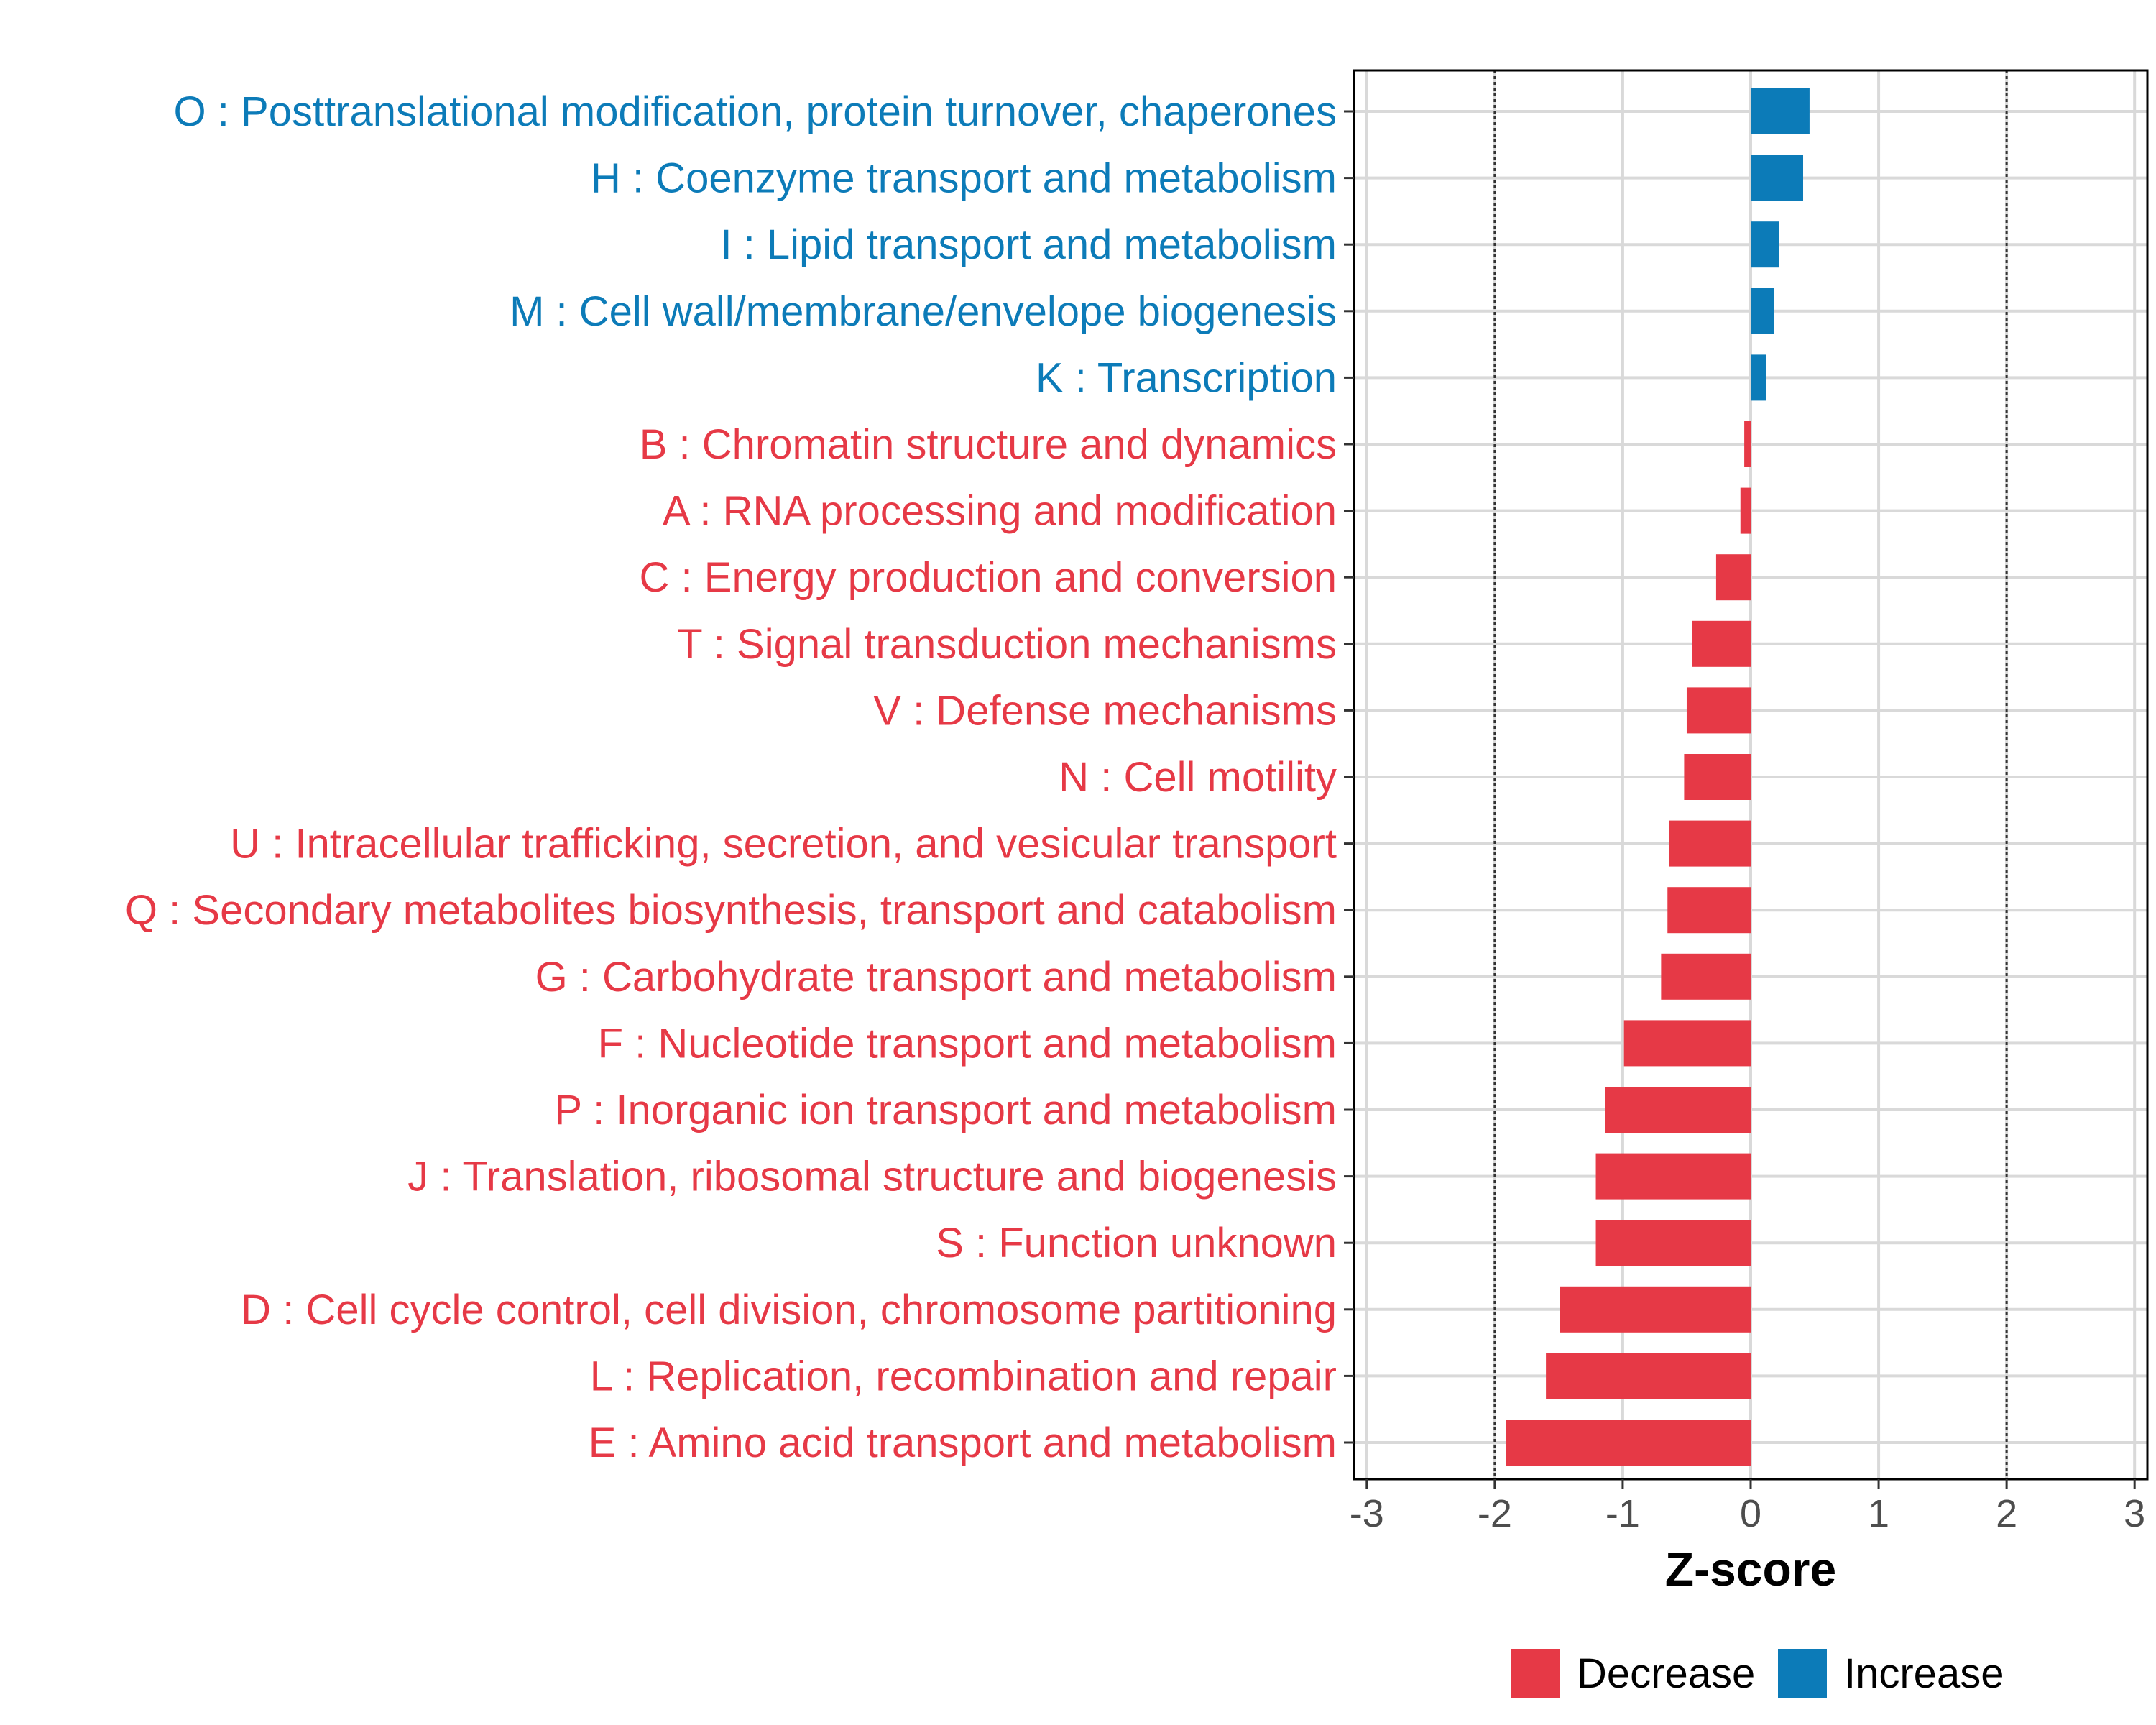 The image size is (2156, 1725). Describe the element at coordinates (964, 178) in the screenshot. I see `category-label: H : Coenzyme transport and metabolism` at that location.